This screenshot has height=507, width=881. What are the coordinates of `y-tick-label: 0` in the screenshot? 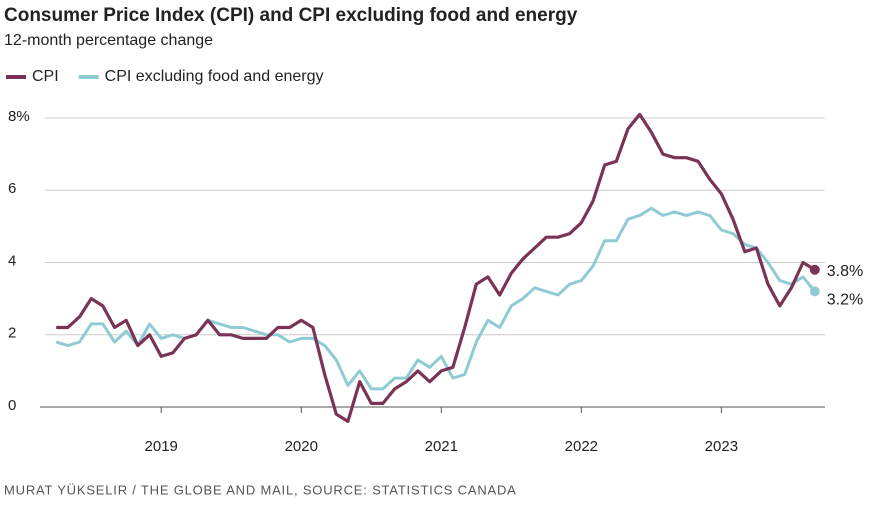 It's located at (12, 405).